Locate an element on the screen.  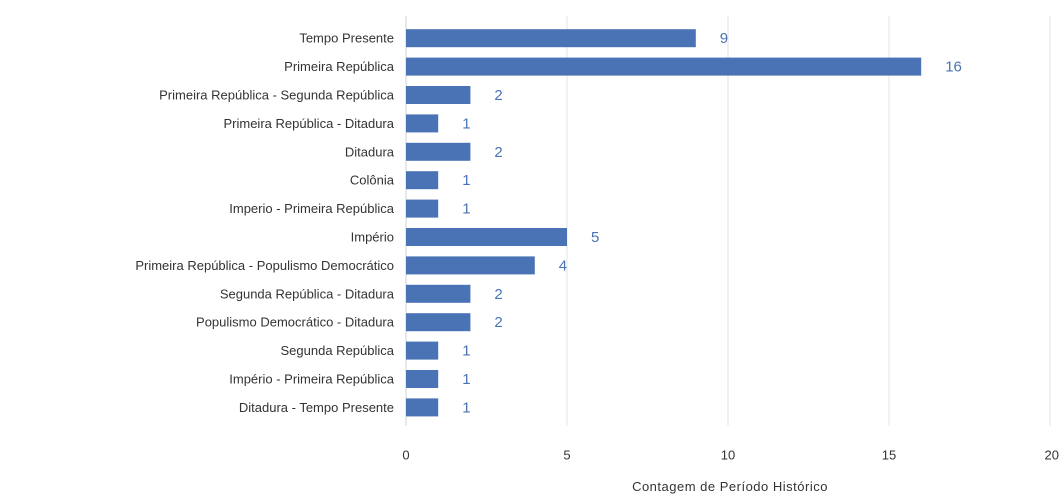
category-label: Império is located at coordinates (372, 237).